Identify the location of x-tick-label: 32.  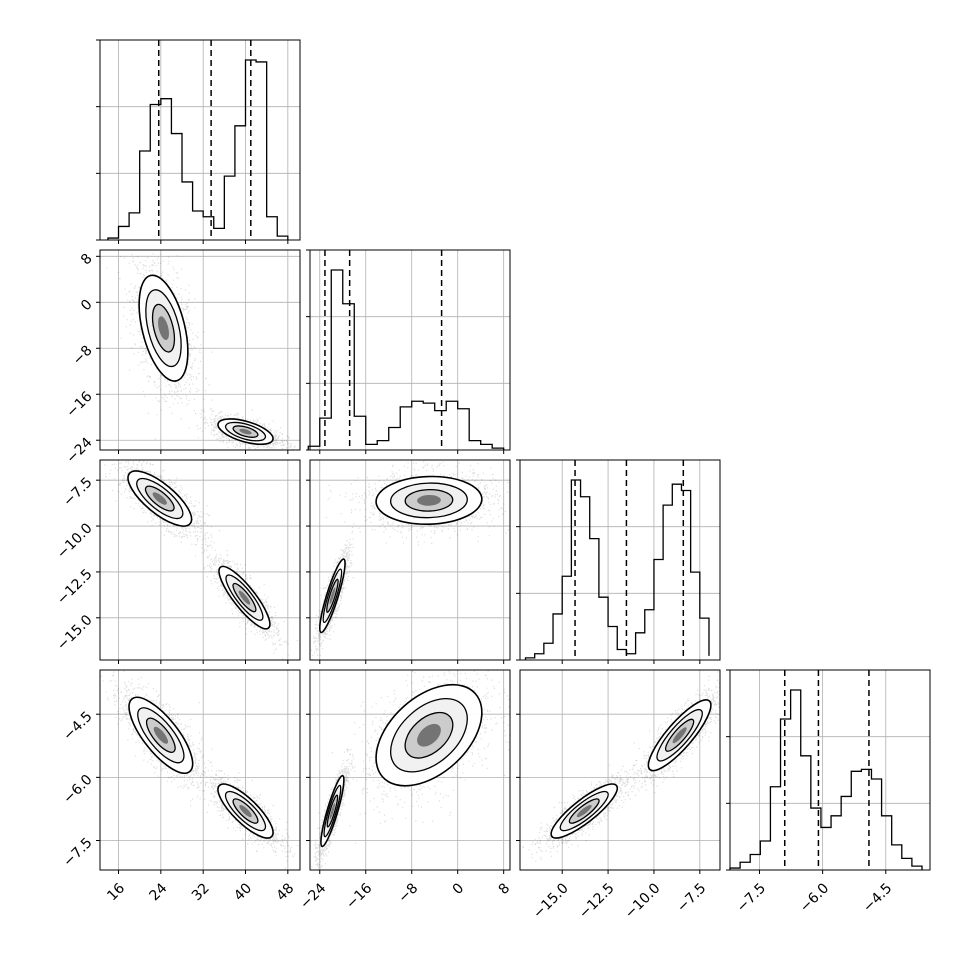
(201, 892).